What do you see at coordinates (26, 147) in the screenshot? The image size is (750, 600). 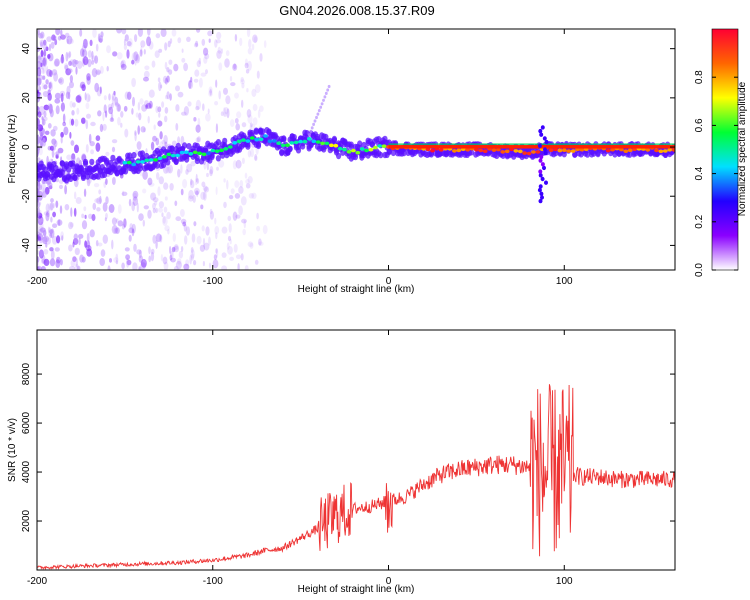 I see `spectrogram-y-tick-label: 0` at bounding box center [26, 147].